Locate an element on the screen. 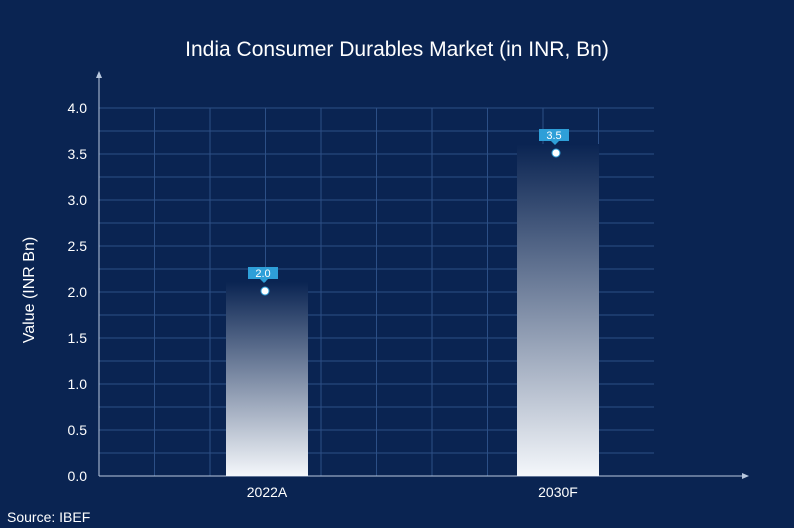  source-note: Source: IBEF is located at coordinates (49, 517).